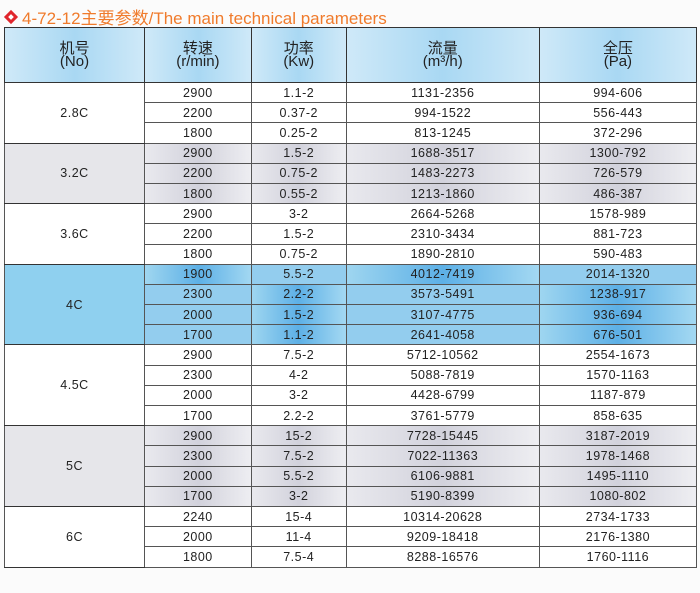  I want to click on table-row: 2300 4-2 5088-7819 1570-1163, so click(351, 375).